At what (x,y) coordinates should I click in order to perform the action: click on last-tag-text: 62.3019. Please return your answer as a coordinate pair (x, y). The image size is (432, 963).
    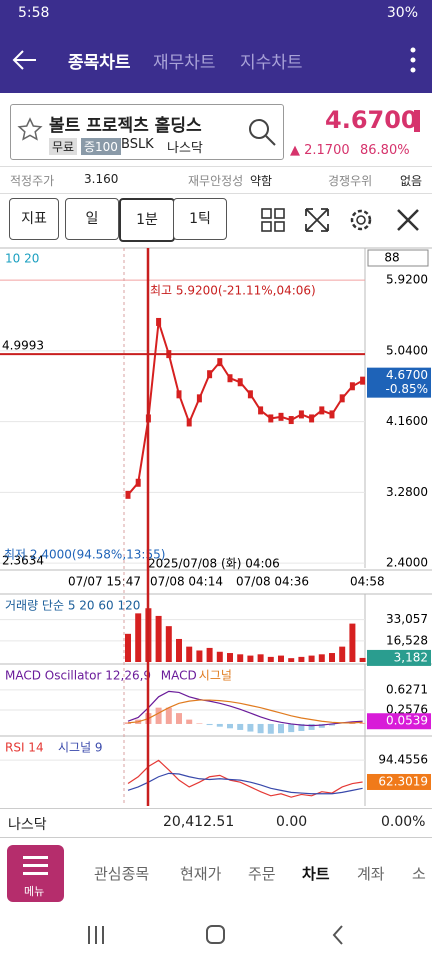
    Looking at the image, I should click on (403, 781).